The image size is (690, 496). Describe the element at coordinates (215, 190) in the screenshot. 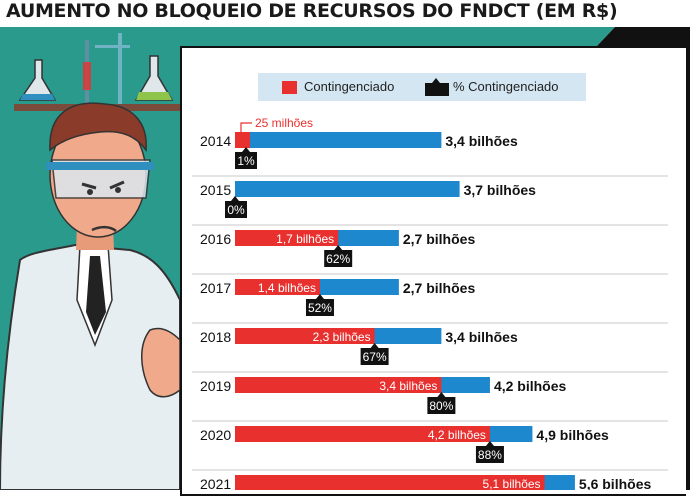

I see `year-label: 2015` at that location.